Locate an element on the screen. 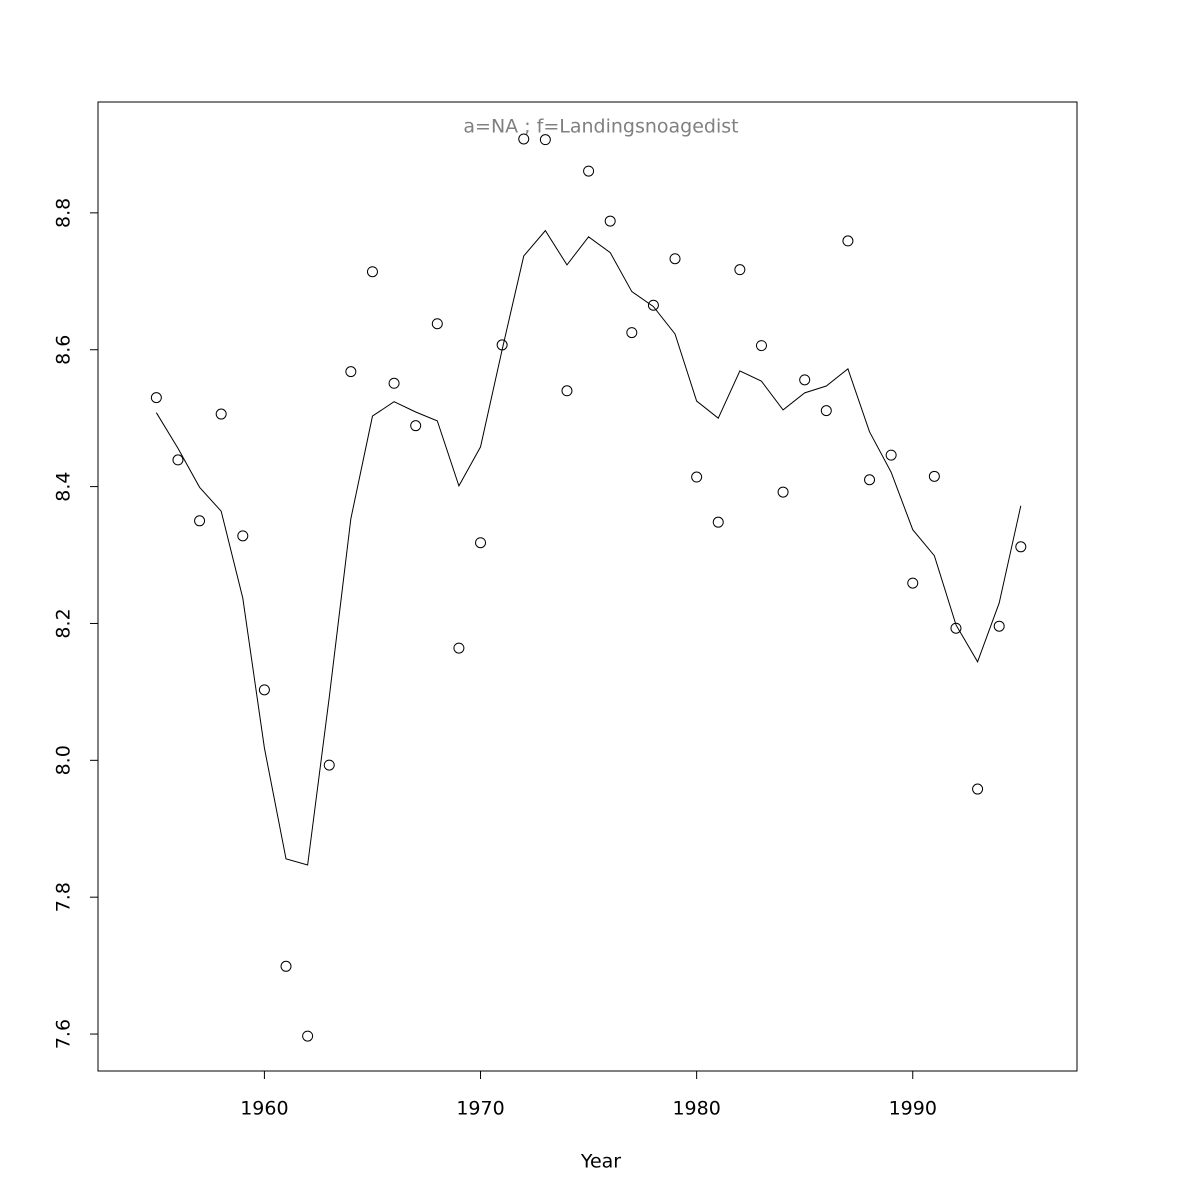 Image resolution: width=1200 pixels, height=1200 pixels. y-tick-label: 8.0 is located at coordinates (64, 760).